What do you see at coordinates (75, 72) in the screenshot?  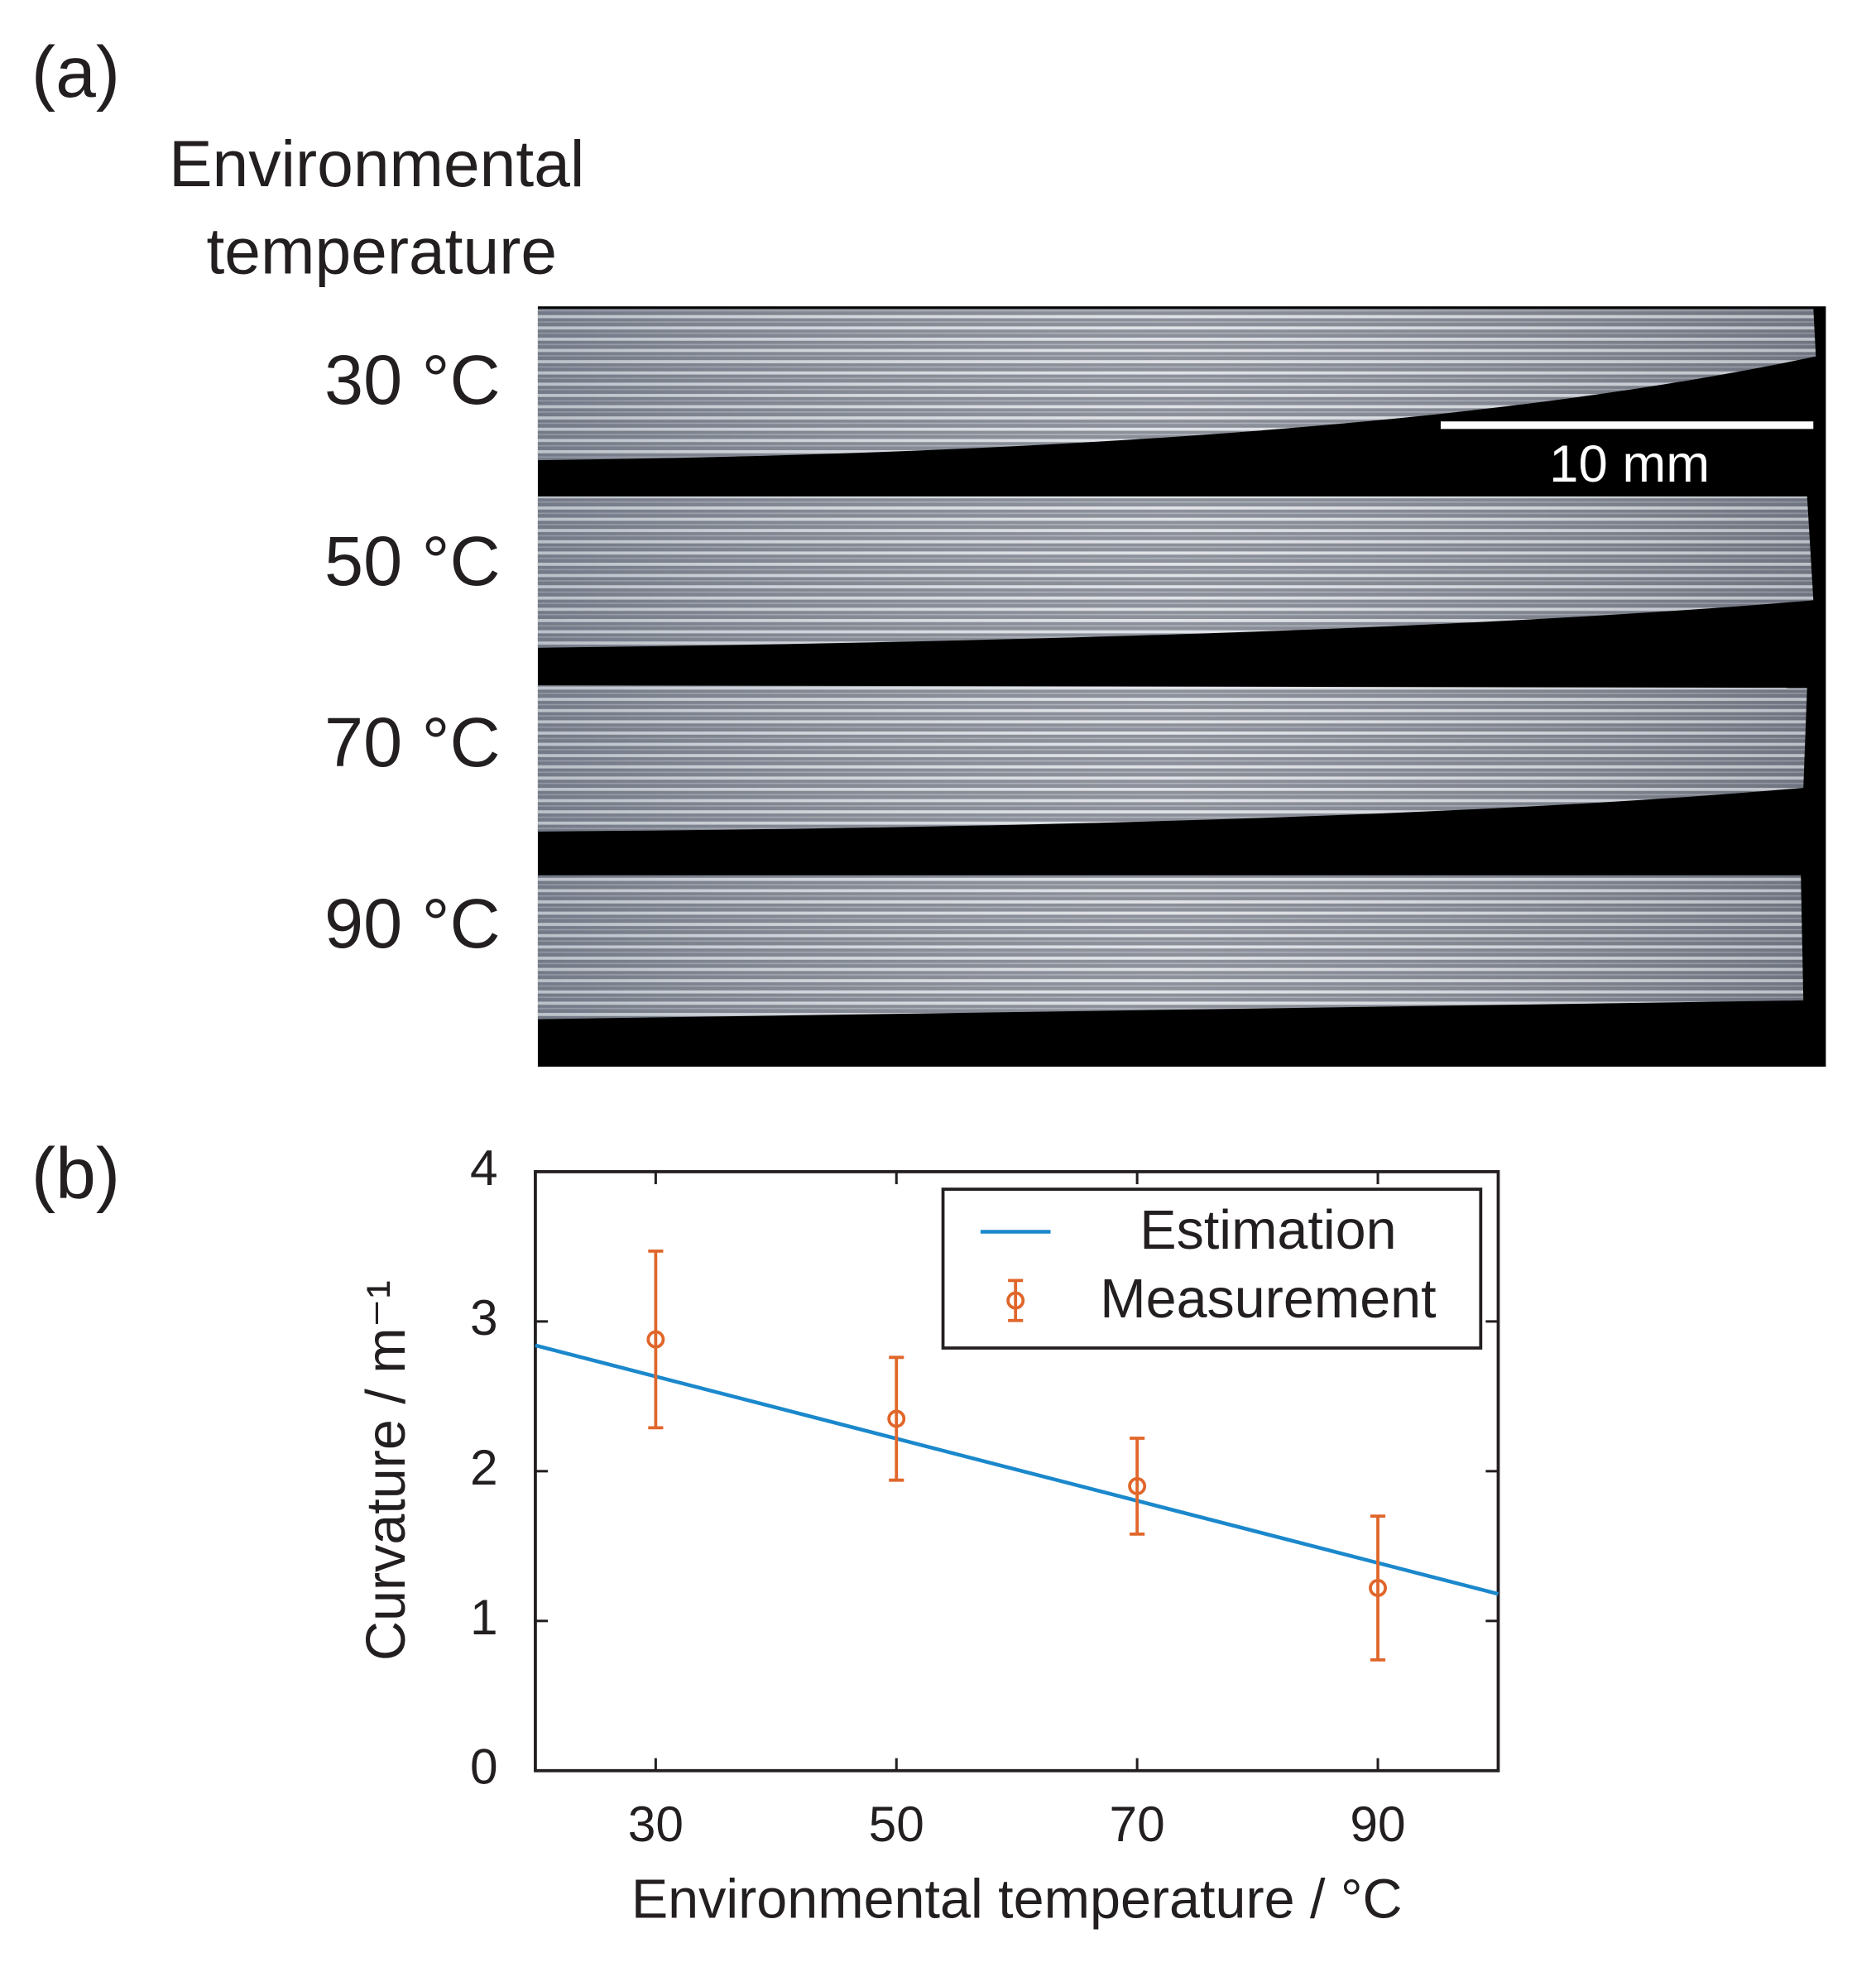 I see `panel-label: (a)` at bounding box center [75, 72].